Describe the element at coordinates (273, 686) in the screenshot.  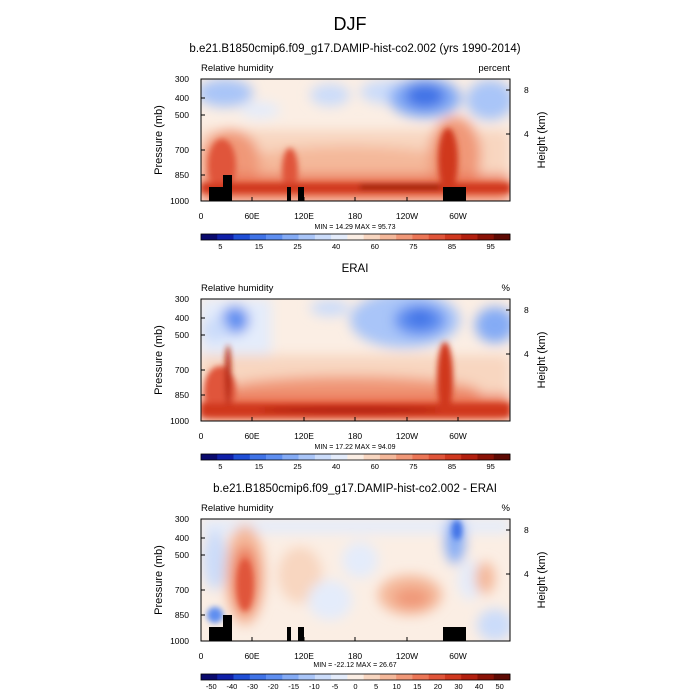
I see `colorbar-tick-label: -20` at that location.